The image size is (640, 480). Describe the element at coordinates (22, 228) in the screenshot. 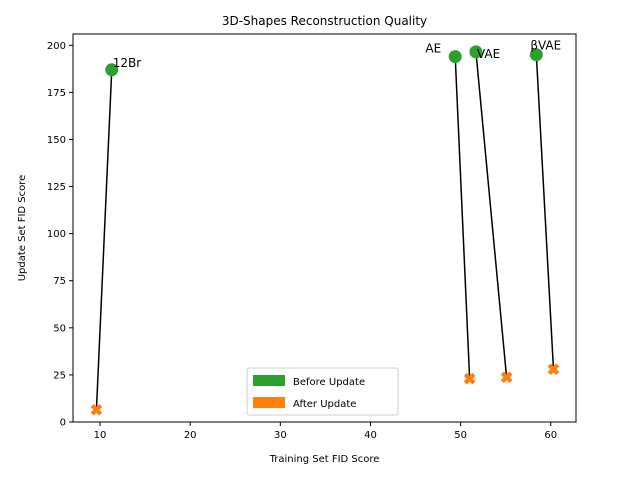

I see `y-axis-title: Update Set FID Score` at that location.